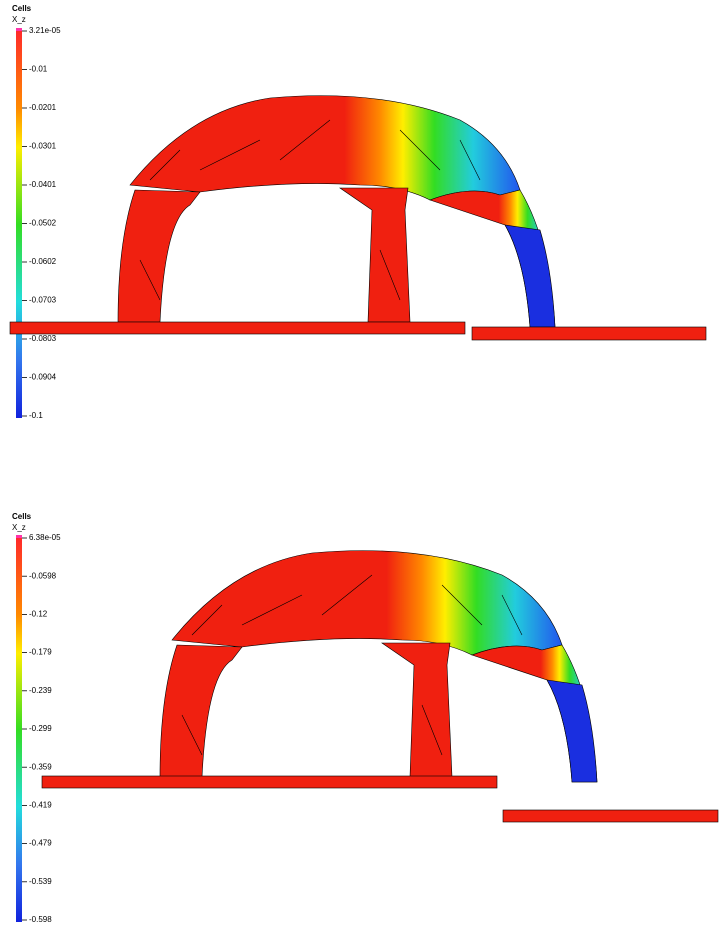  What do you see at coordinates (43, 575) in the screenshot?
I see `tick-label: -0.0598` at bounding box center [43, 575].